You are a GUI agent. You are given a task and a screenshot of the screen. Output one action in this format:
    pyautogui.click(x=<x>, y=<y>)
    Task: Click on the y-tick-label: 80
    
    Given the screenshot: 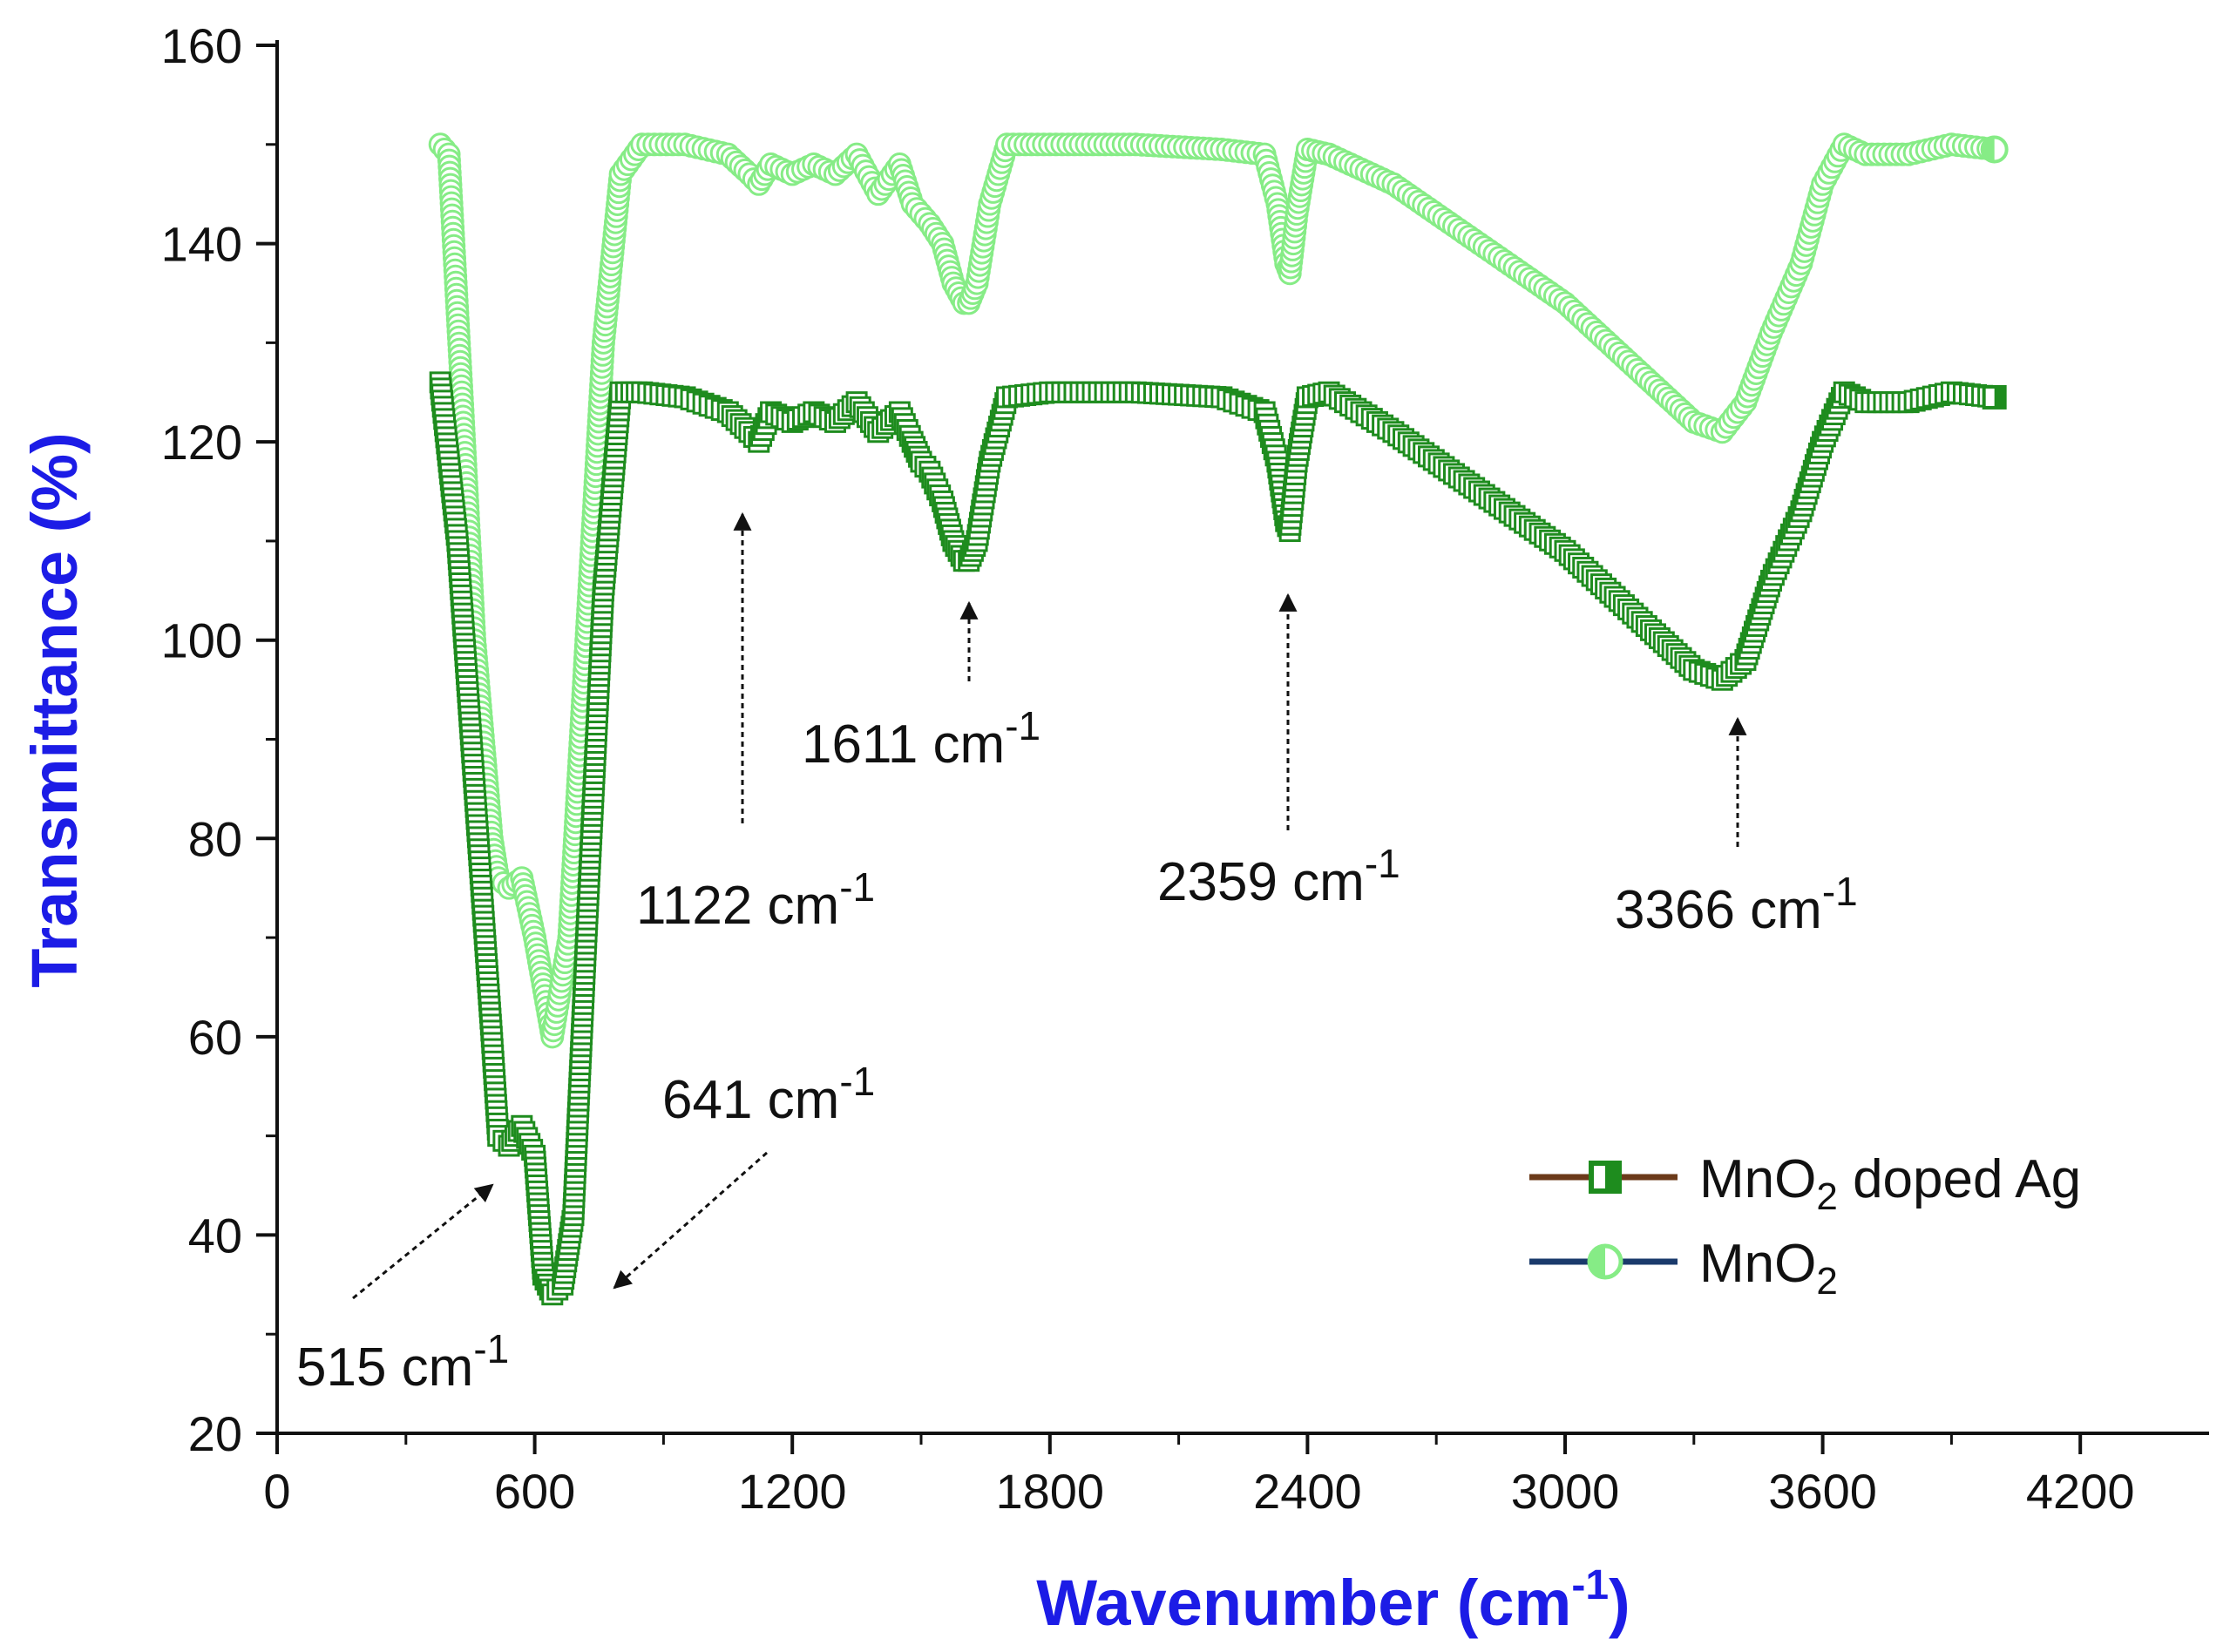 What is the action you would take?
    pyautogui.click(x=215, y=838)
    